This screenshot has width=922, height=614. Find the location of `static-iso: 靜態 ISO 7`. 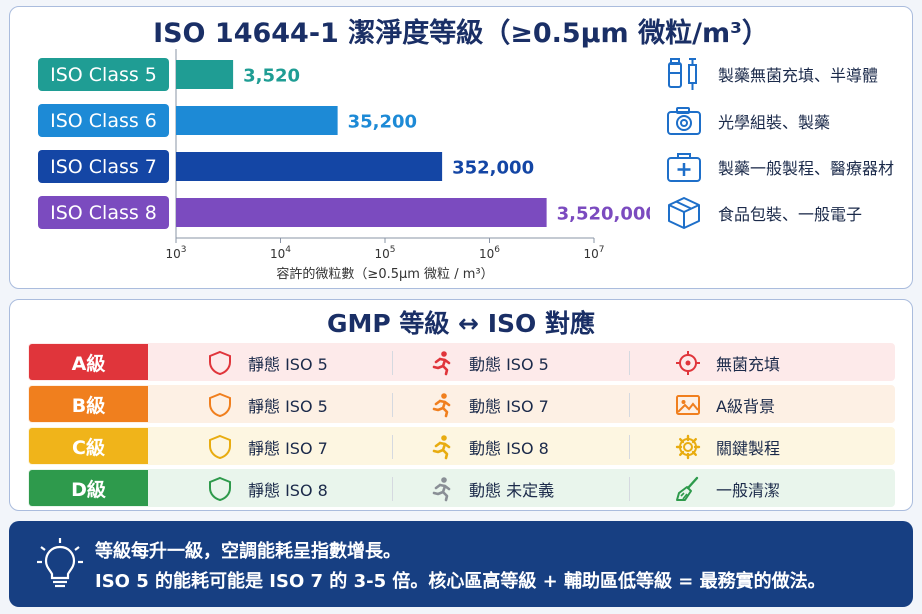

static-iso: 靜態 ISO 7 is located at coordinates (288, 448).